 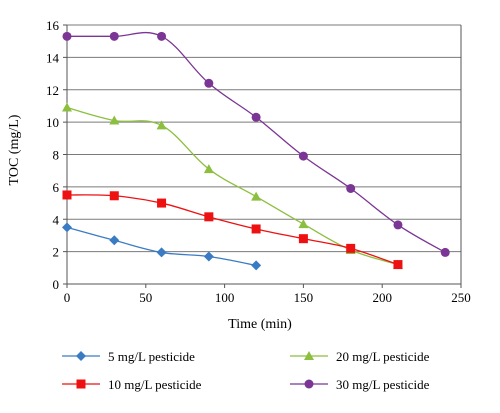 I want to click on y-tick-label-3: 6, so click(x=56, y=187).